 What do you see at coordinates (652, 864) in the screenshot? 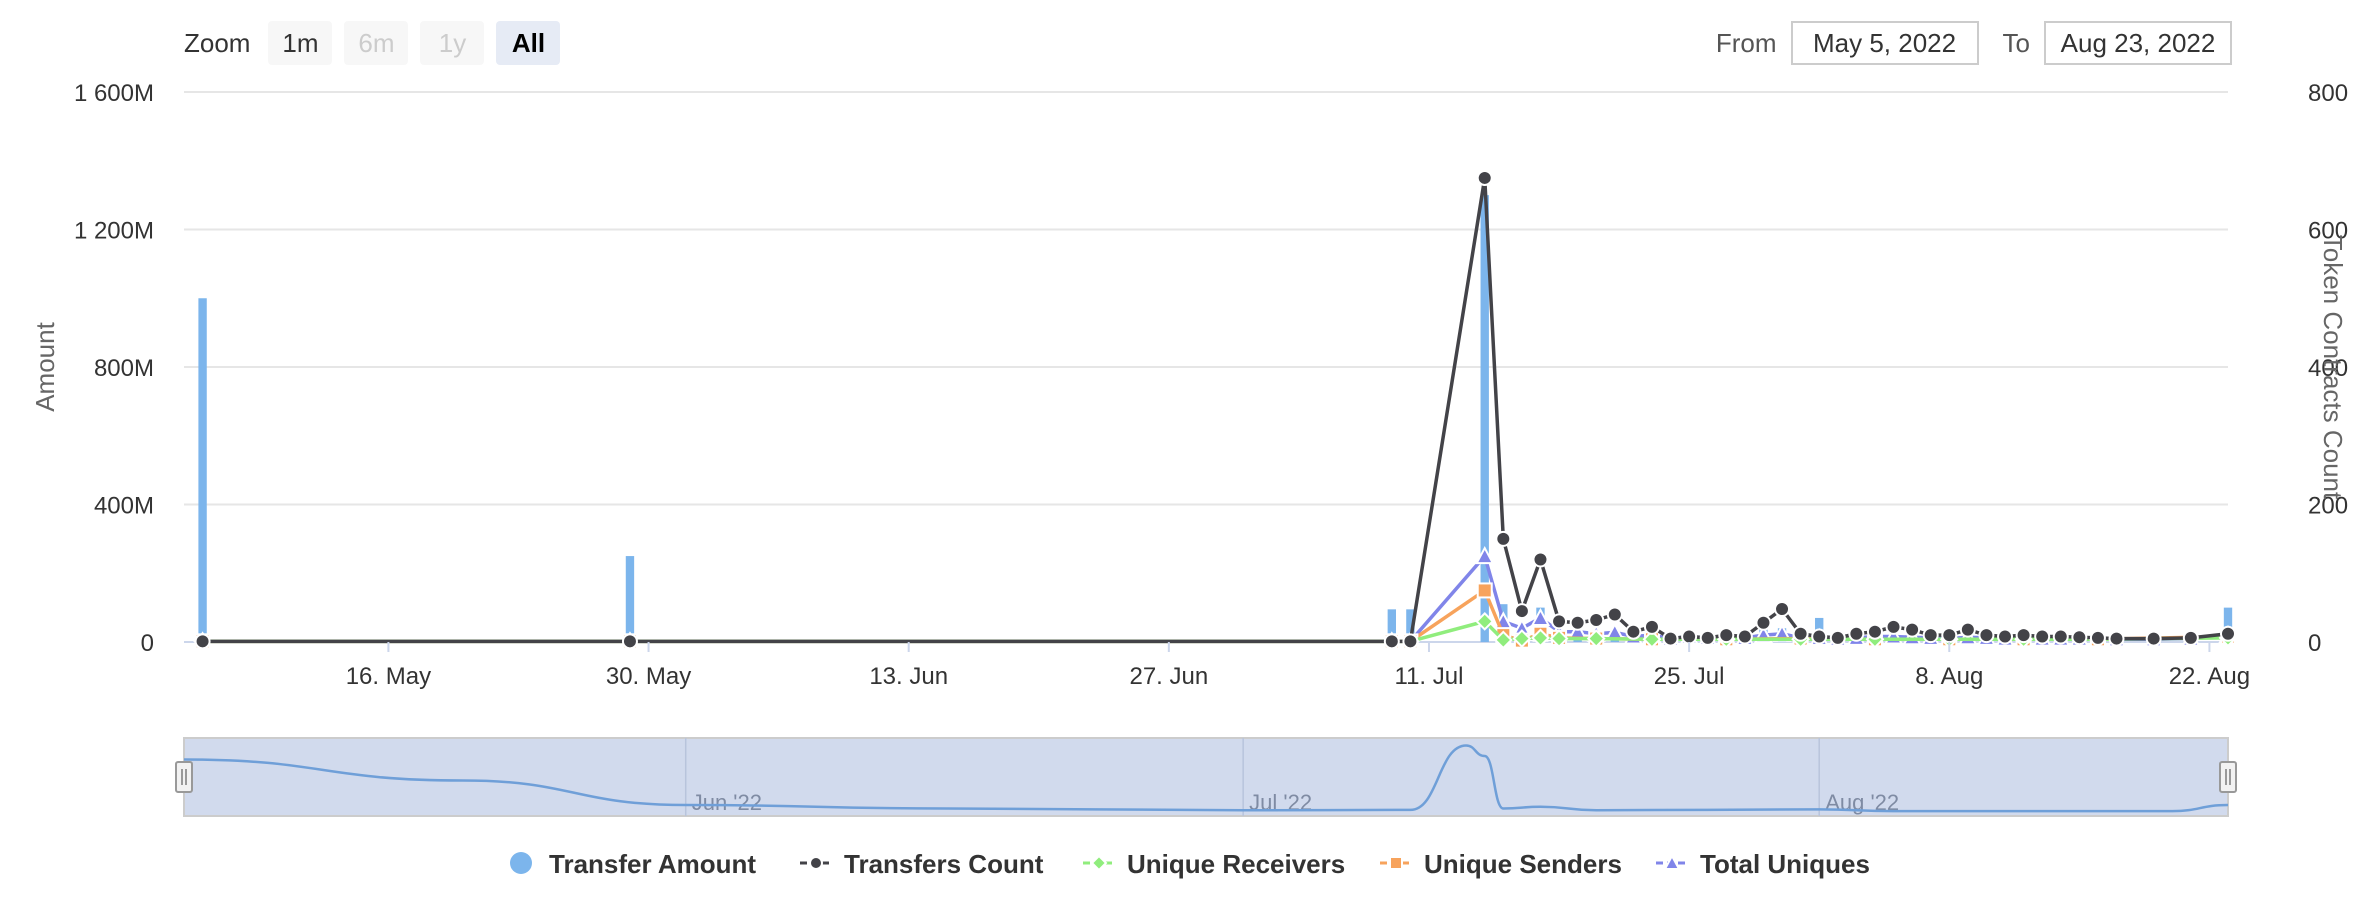
I see `legend-label: Transfer Amount` at bounding box center [652, 864].